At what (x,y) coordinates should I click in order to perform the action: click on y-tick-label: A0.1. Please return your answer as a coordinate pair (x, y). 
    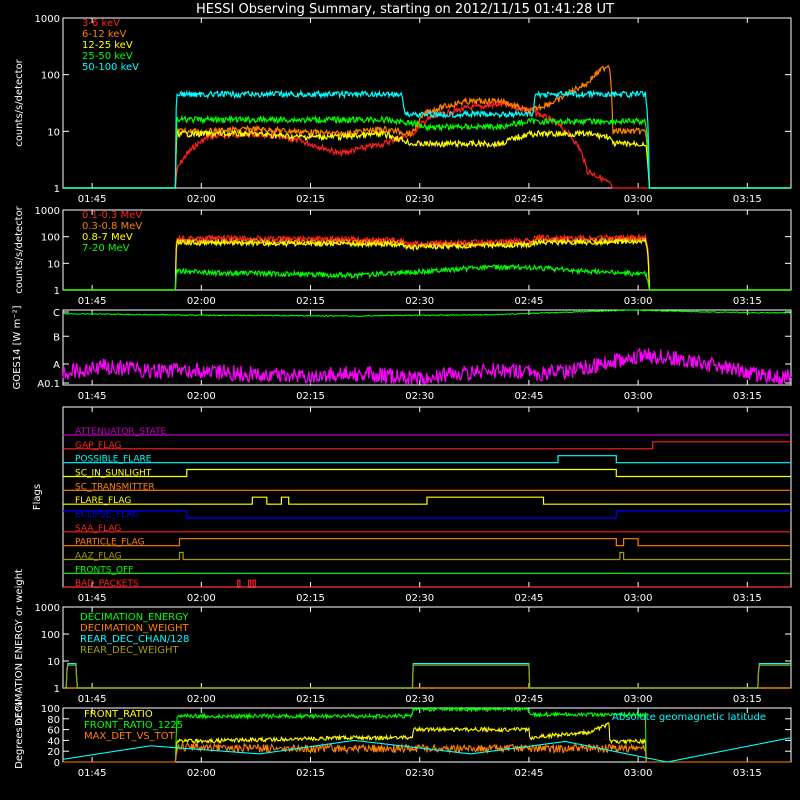
    Looking at the image, I should click on (48, 384).